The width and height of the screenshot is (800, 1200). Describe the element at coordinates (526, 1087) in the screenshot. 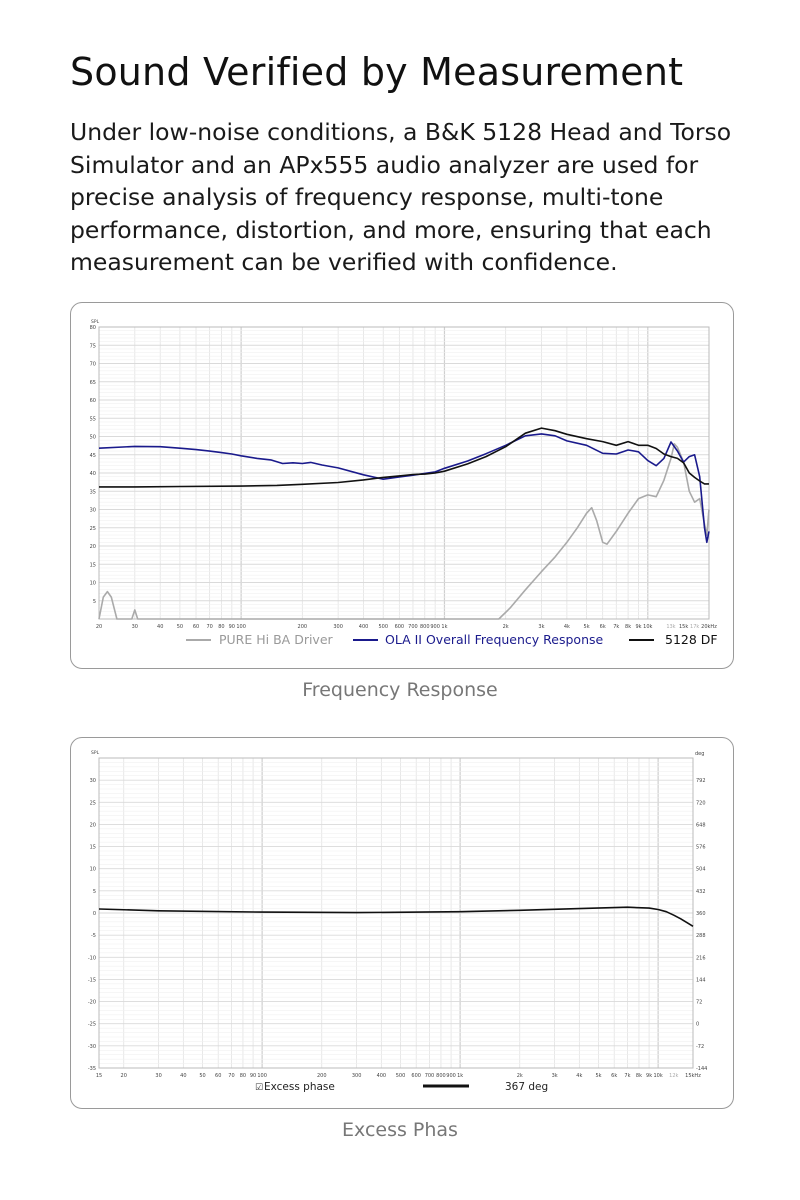

I see `legend-value: 367 deg` at that location.